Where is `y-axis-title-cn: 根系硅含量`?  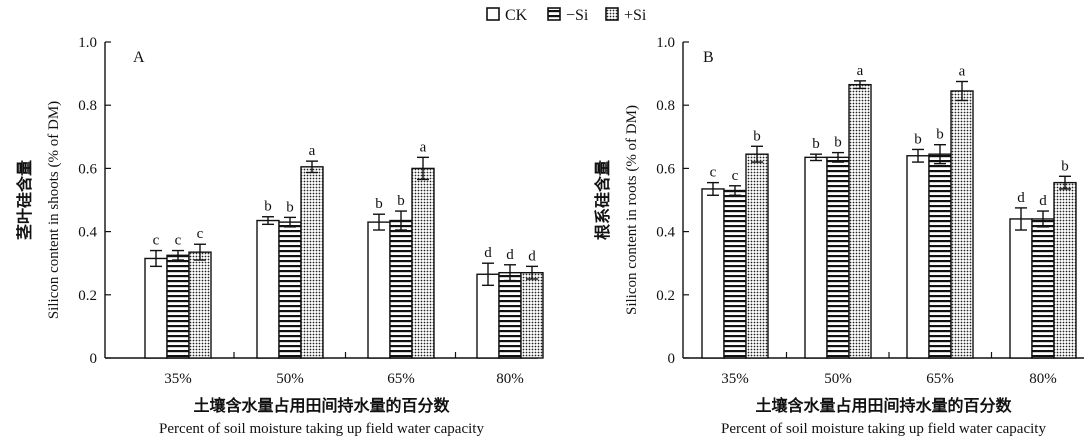
y-axis-title-cn: 根系硅含量 is located at coordinates (602, 200).